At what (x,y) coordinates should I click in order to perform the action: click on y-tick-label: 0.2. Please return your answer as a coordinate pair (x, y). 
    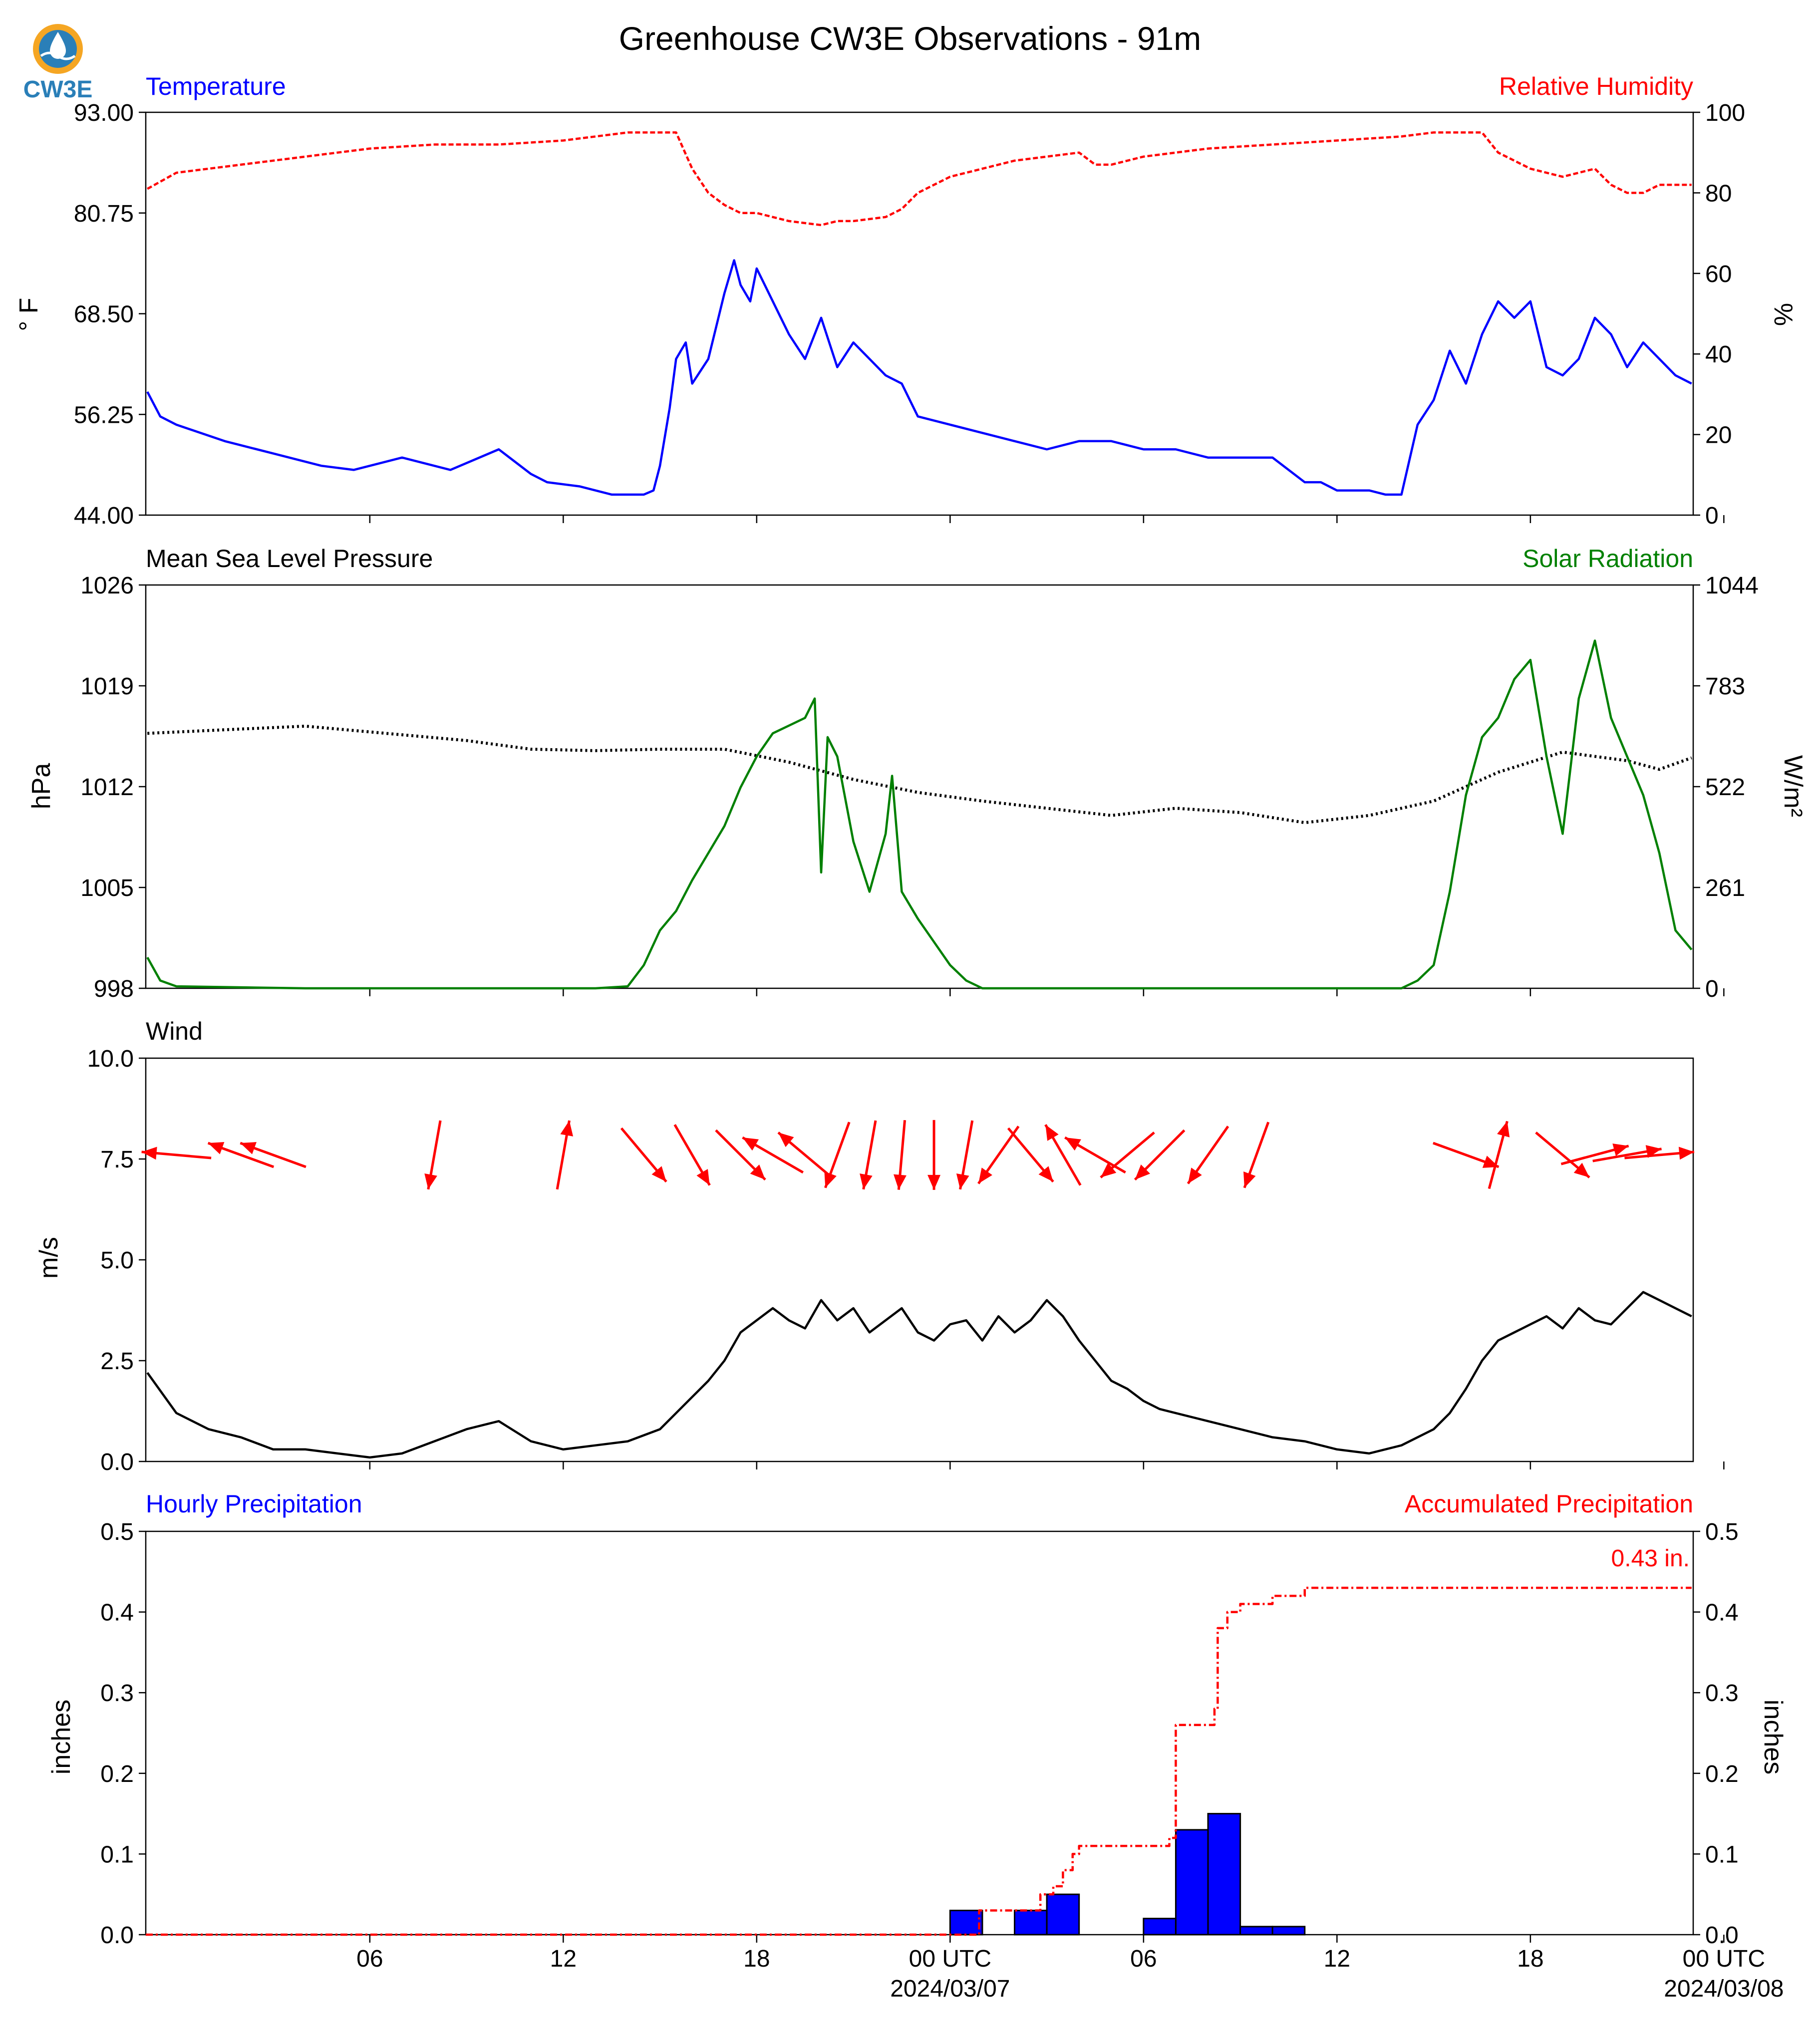
    Looking at the image, I should click on (117, 1774).